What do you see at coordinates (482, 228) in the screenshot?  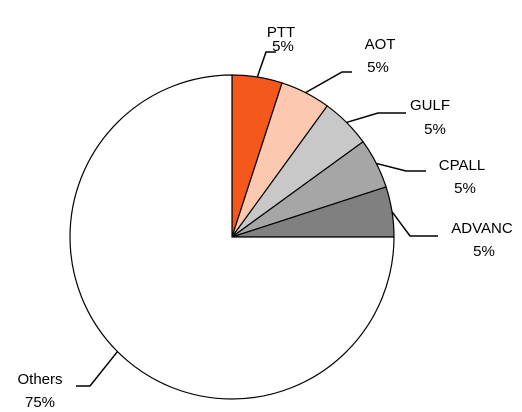 I see `slice-label: ADVANC` at bounding box center [482, 228].